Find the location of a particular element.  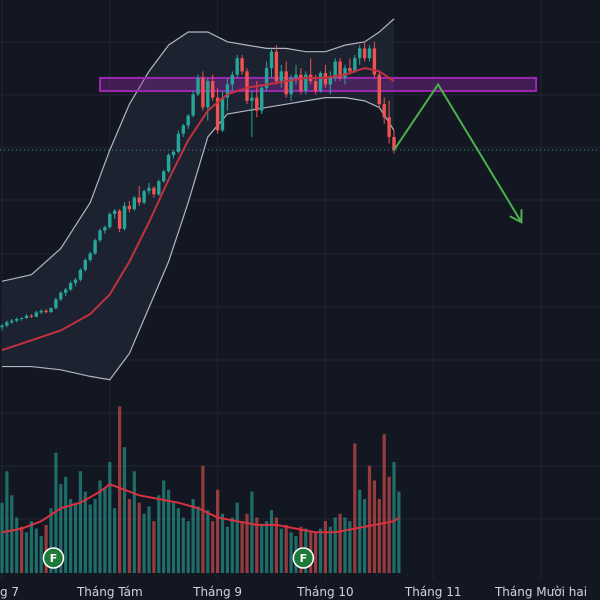

x-axis-tick-label: g 7 is located at coordinates (9, 592).